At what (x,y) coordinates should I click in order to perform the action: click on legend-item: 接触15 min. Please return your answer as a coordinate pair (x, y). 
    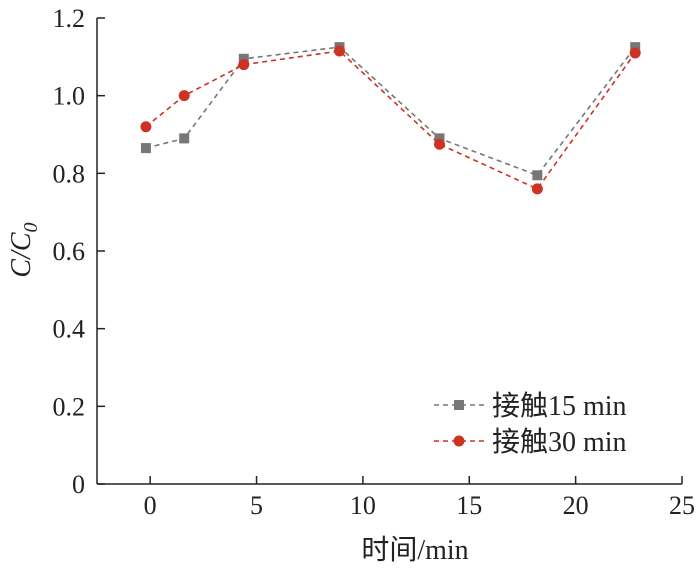
    Looking at the image, I should click on (530, 406).